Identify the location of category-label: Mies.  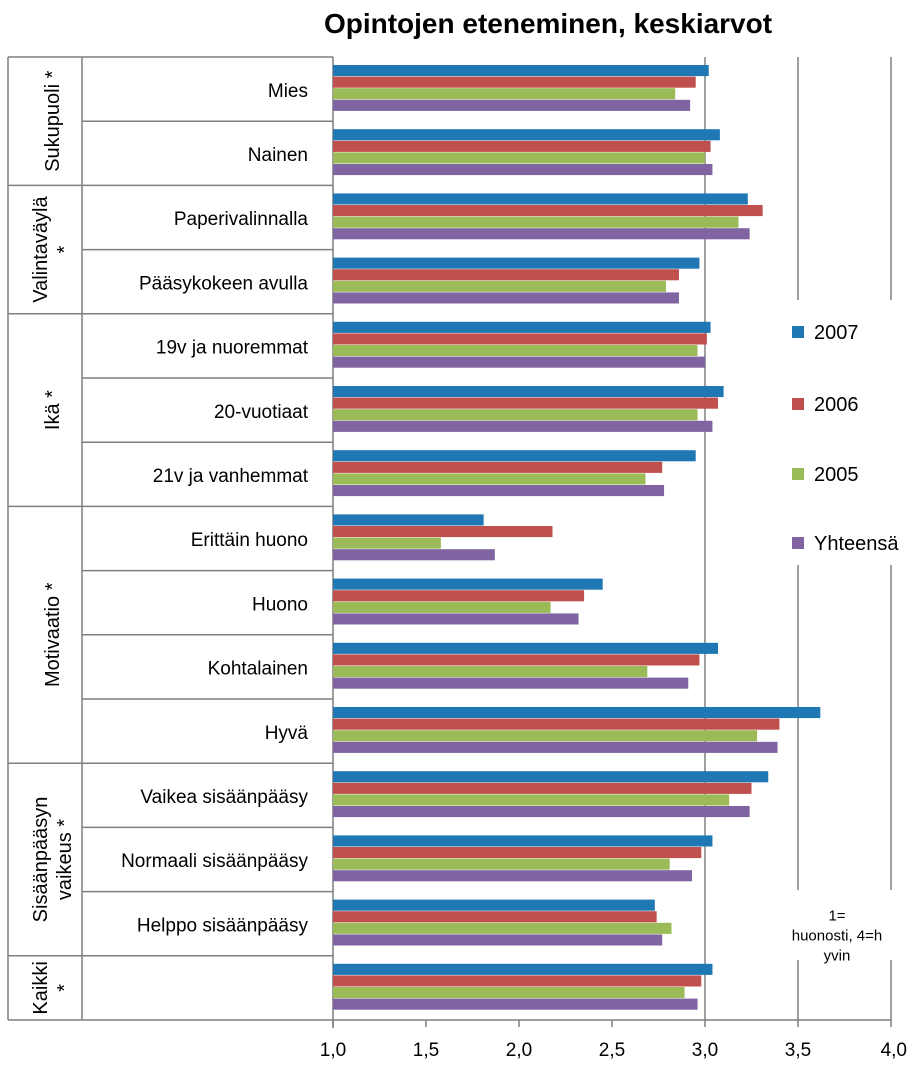
(288, 91).